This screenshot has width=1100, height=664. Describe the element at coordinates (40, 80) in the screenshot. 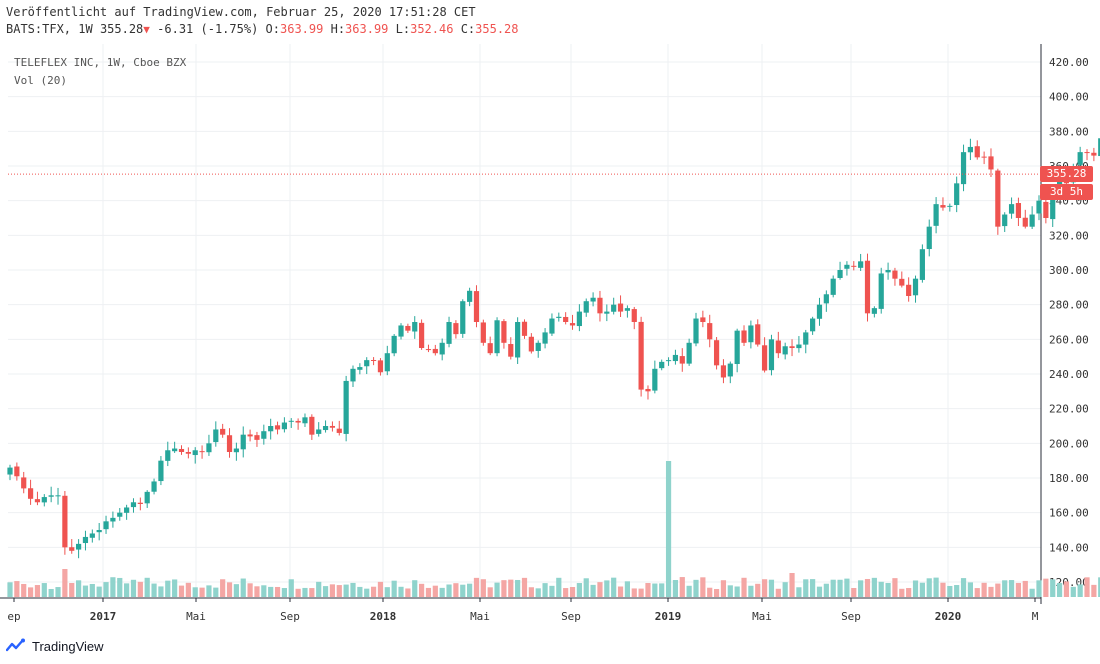

I see `volume-legend: Vol (20)` at that location.